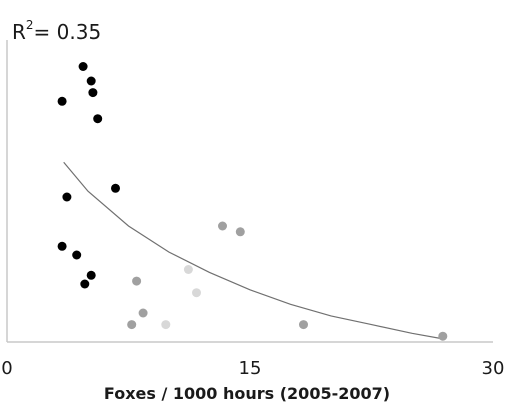  Describe the element at coordinates (247, 393) in the screenshot. I see `x-axis-label: Foxes / 1000 hours (2005-2007)` at that location.